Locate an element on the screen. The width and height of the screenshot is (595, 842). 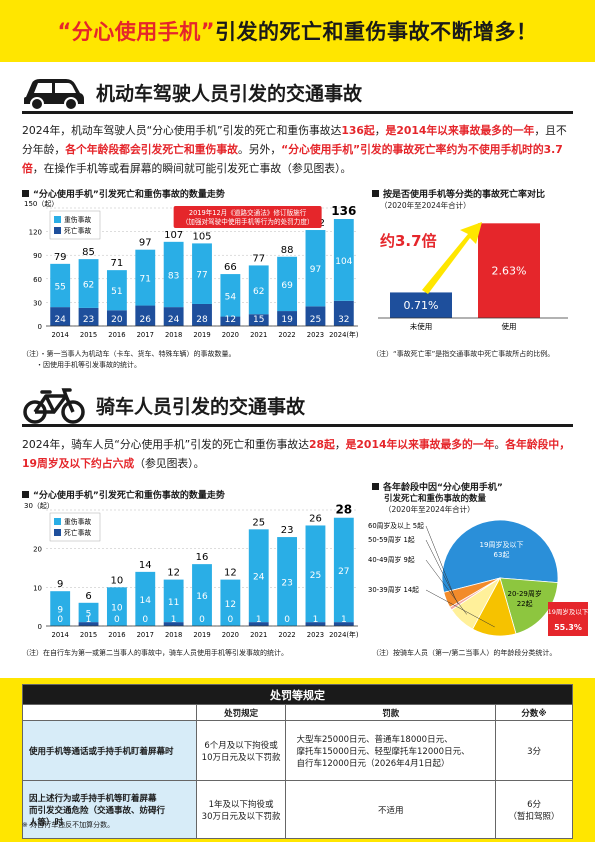
label-total: 9 is located at coordinates (60, 584).